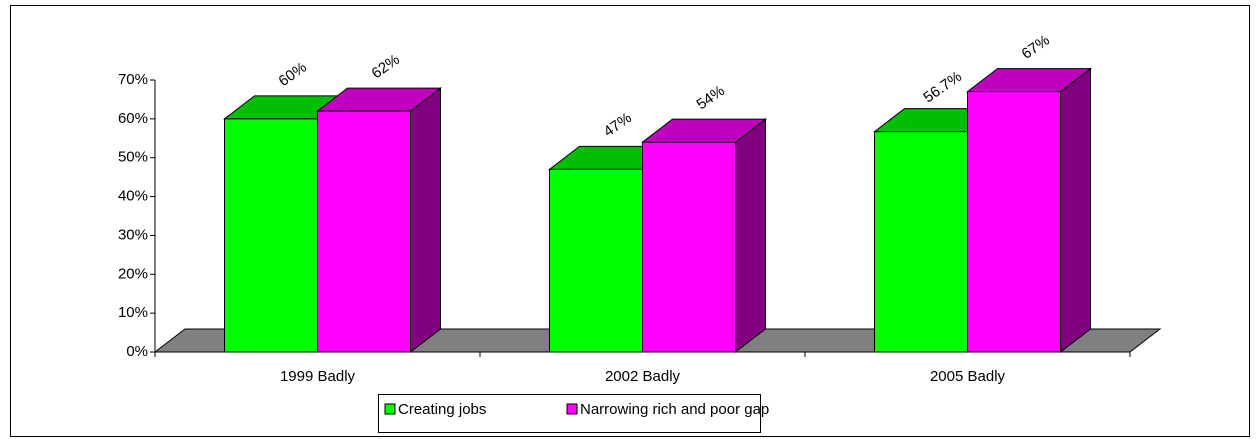 The image size is (1257, 439). Describe the element at coordinates (674, 409) in the screenshot. I see `legend-label: Narrowing rich and poor gap` at that location.